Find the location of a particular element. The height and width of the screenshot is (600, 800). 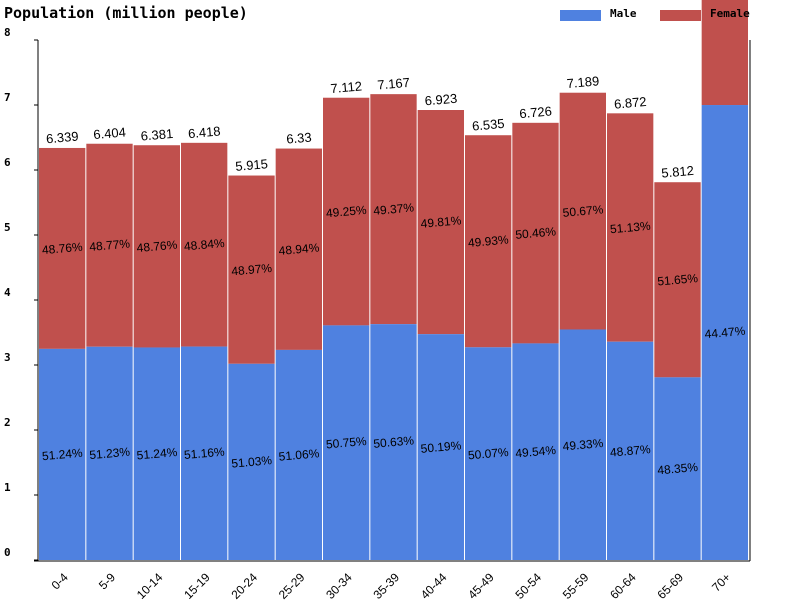

female-percent-label: 48.94% is located at coordinates (299, 249).